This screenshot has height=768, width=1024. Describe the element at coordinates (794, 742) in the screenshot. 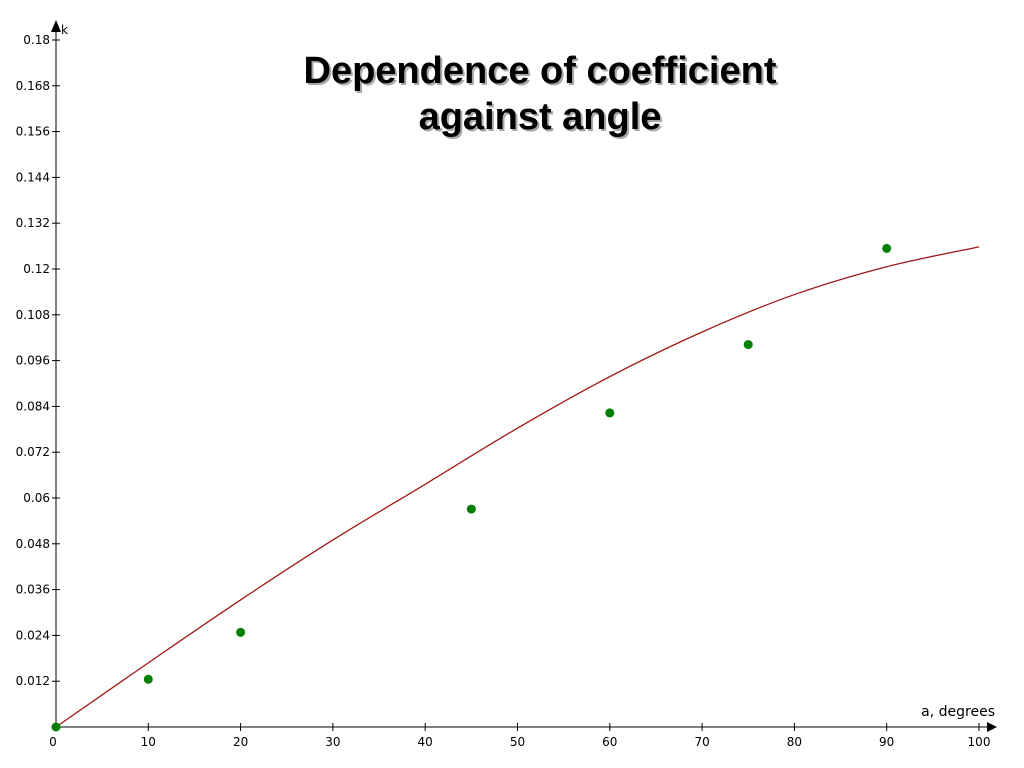

I see `x-tick-label: 80` at that location.